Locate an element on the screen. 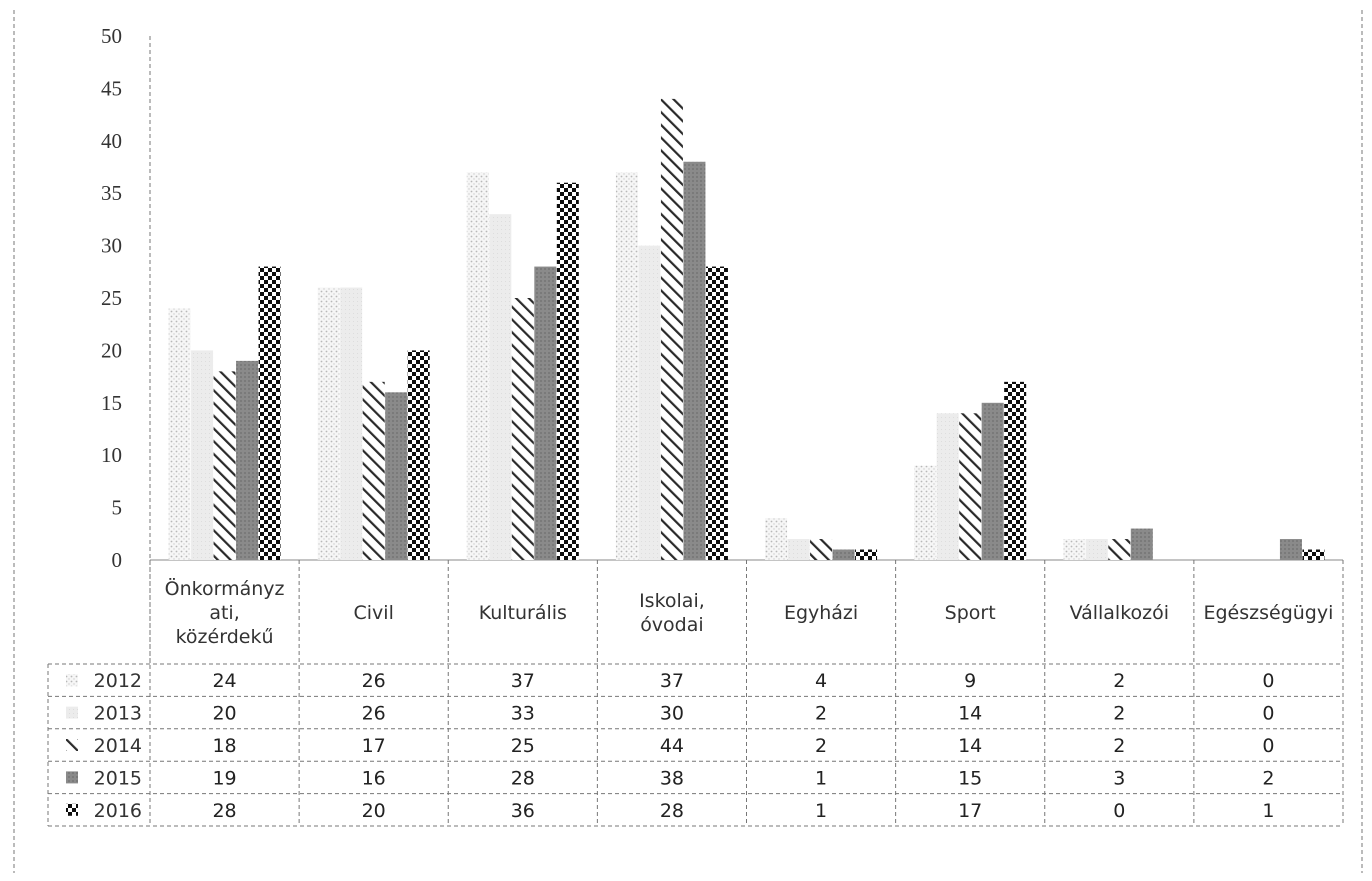 Image resolution: width=1372 pixels, height=881 pixels. category-label: óvodai is located at coordinates (671, 625).